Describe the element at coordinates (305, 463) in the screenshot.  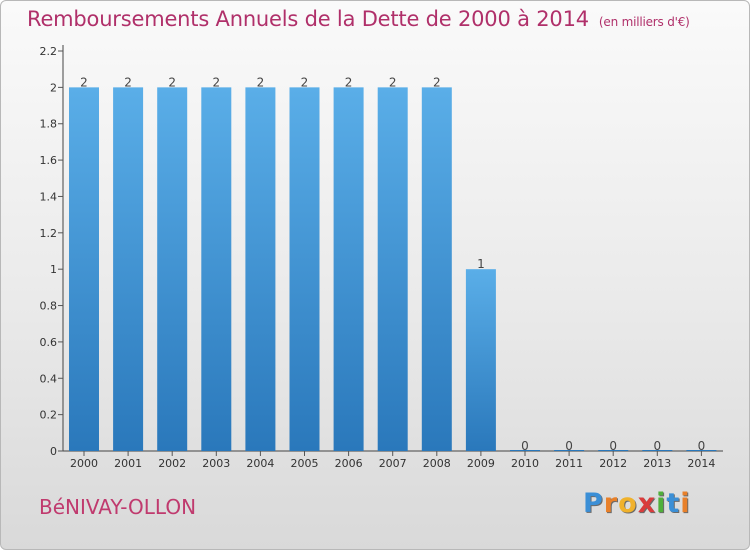
I see `x-tick-label: 2005` at that location.